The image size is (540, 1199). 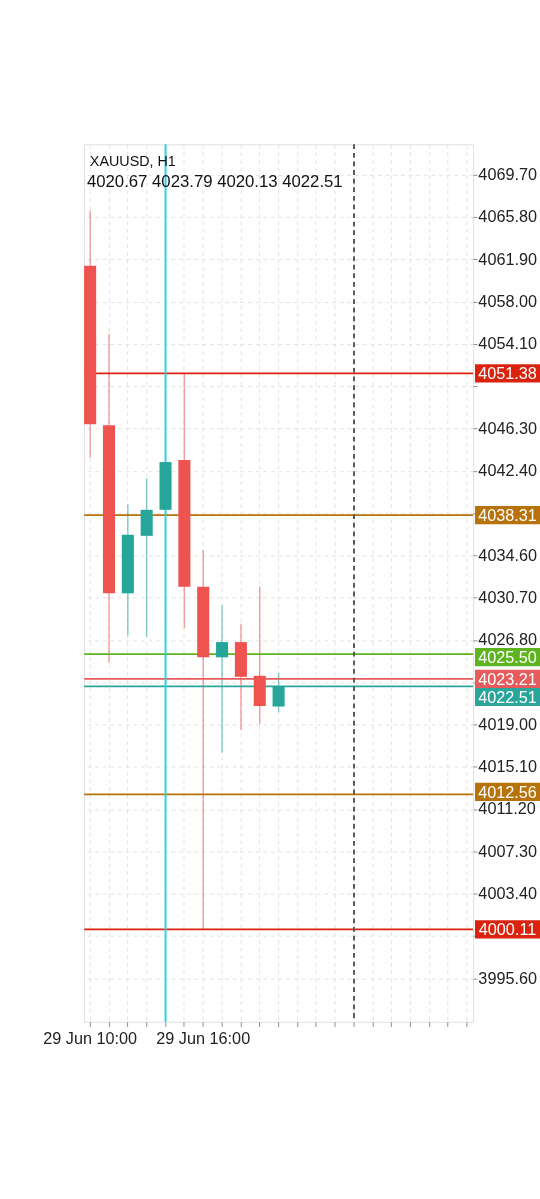 What do you see at coordinates (507, 808) in the screenshot?
I see `y-tick-label: 4011.20` at bounding box center [507, 808].